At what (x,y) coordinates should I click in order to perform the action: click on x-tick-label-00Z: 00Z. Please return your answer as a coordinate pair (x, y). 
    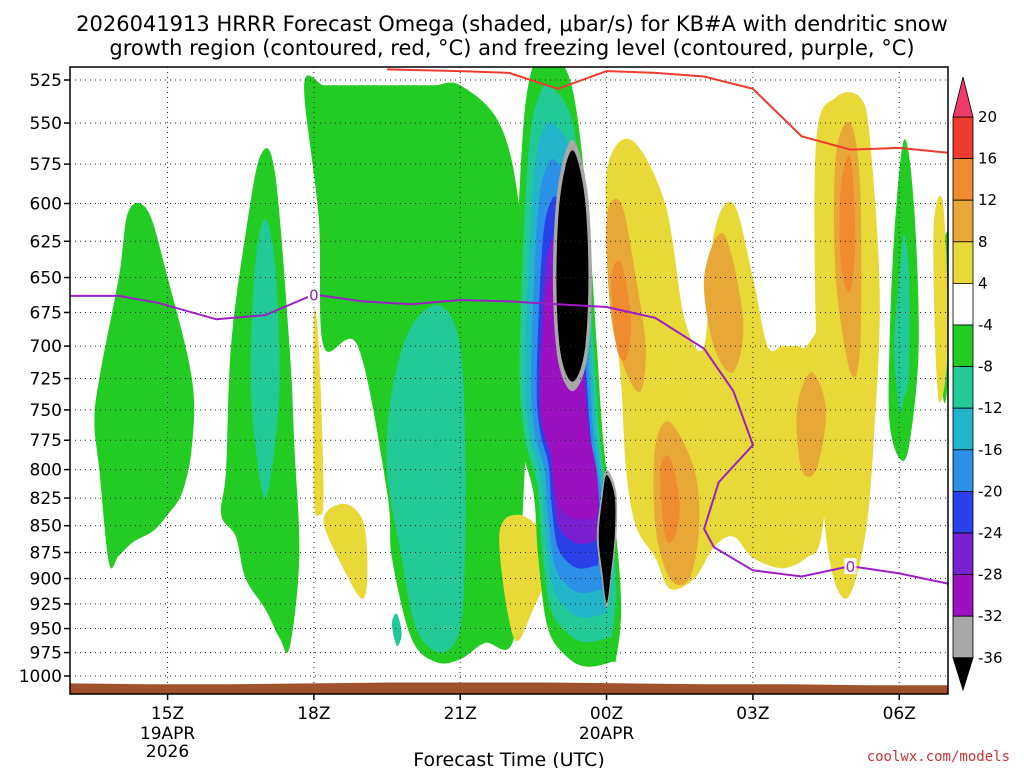
    Looking at the image, I should click on (606, 714).